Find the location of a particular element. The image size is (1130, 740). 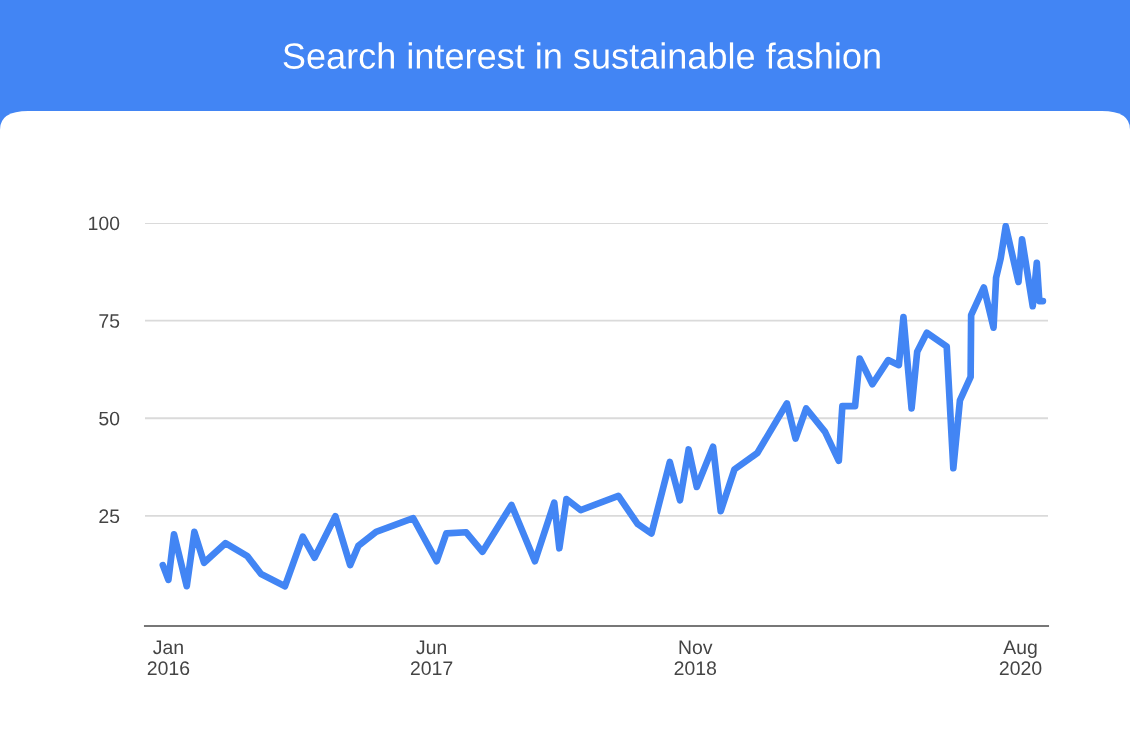

y-tick-label: 75 is located at coordinates (109, 321).